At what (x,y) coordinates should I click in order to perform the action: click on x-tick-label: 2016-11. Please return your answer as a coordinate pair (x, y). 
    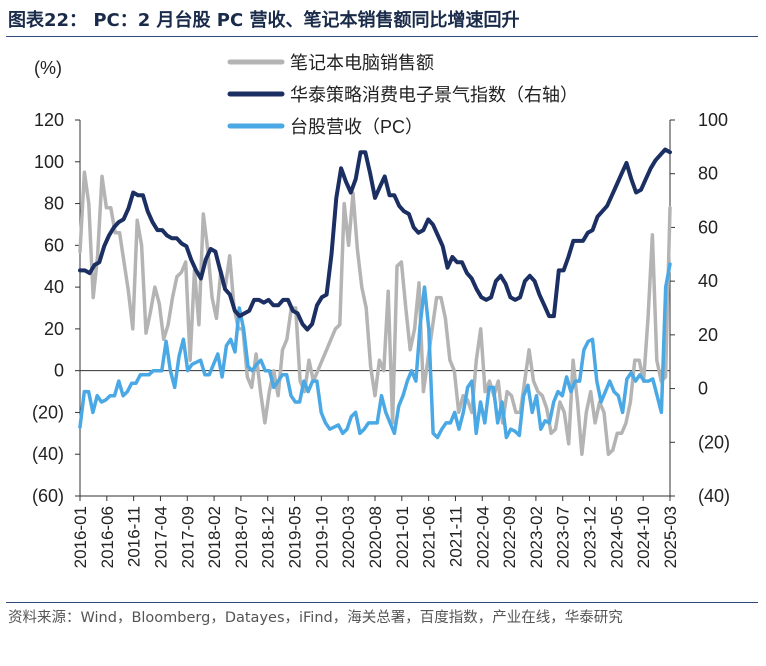
    Looking at the image, I should click on (134, 536).